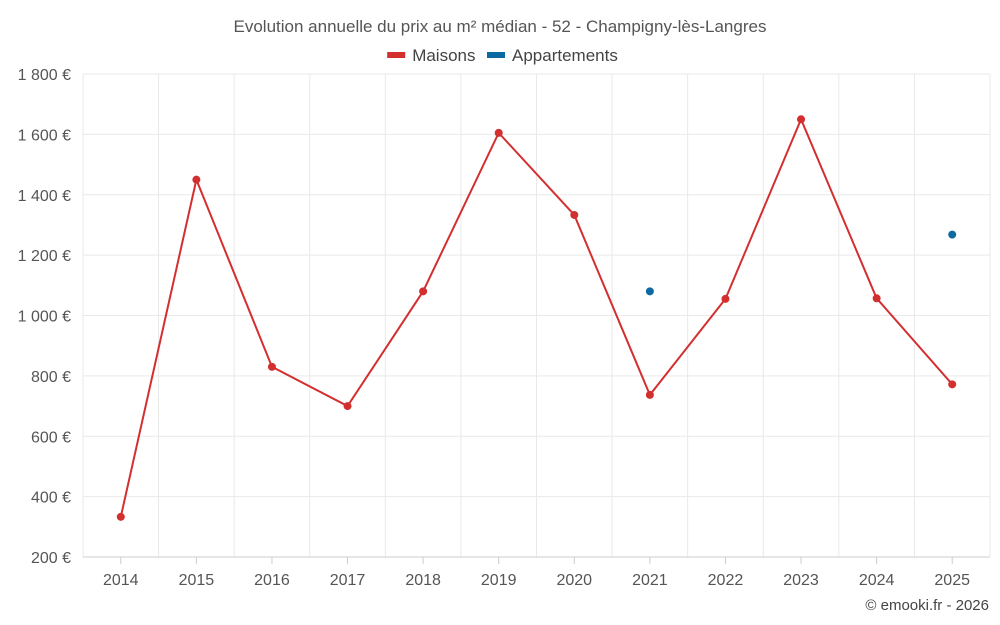 The height and width of the screenshot is (625, 1000). I want to click on legend-label: Appartements, so click(565, 55).